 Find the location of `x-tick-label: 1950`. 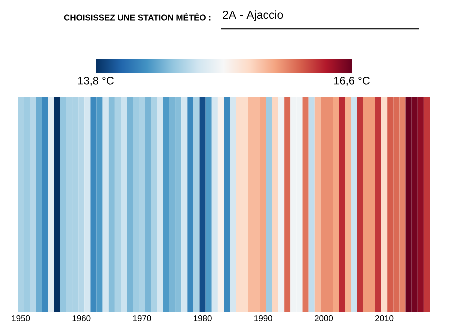

x-tick-label: 1950 is located at coordinates (21, 319).